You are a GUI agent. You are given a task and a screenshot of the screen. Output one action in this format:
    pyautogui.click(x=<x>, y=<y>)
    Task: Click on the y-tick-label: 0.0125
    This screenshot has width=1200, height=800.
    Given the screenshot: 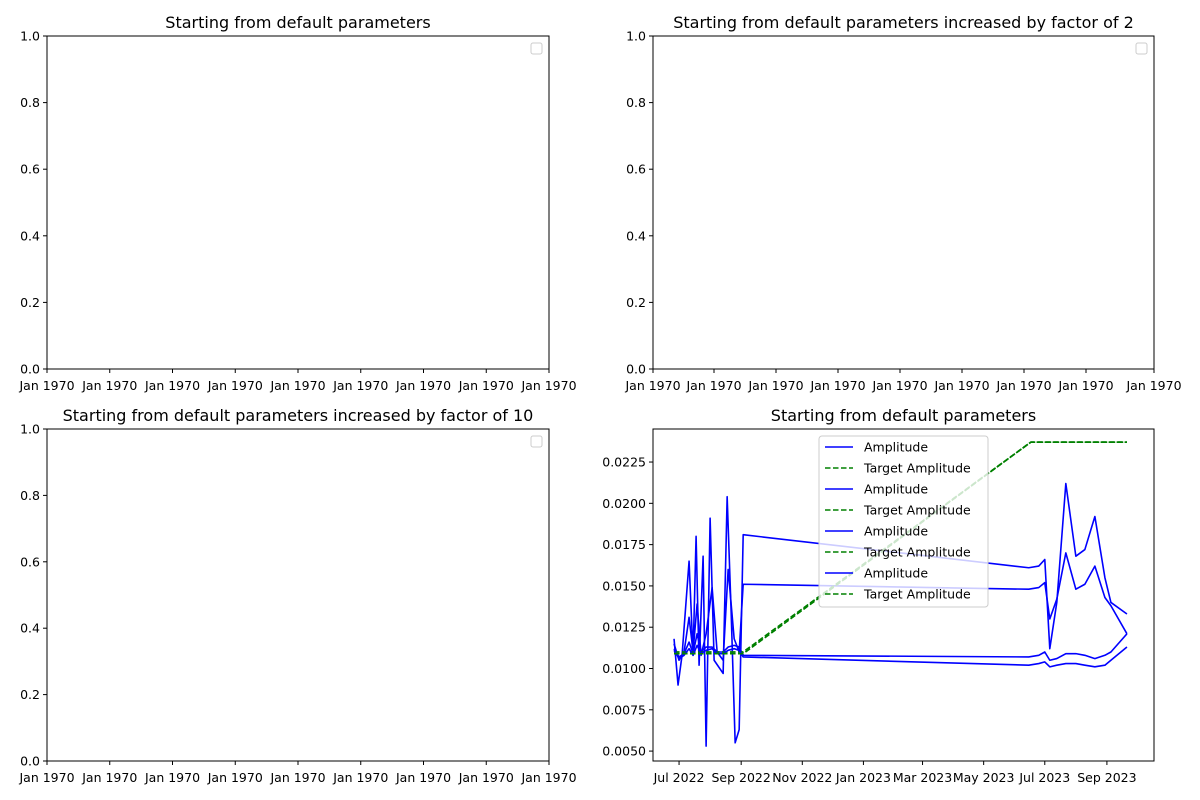 What is the action you would take?
    pyautogui.click(x=624, y=627)
    